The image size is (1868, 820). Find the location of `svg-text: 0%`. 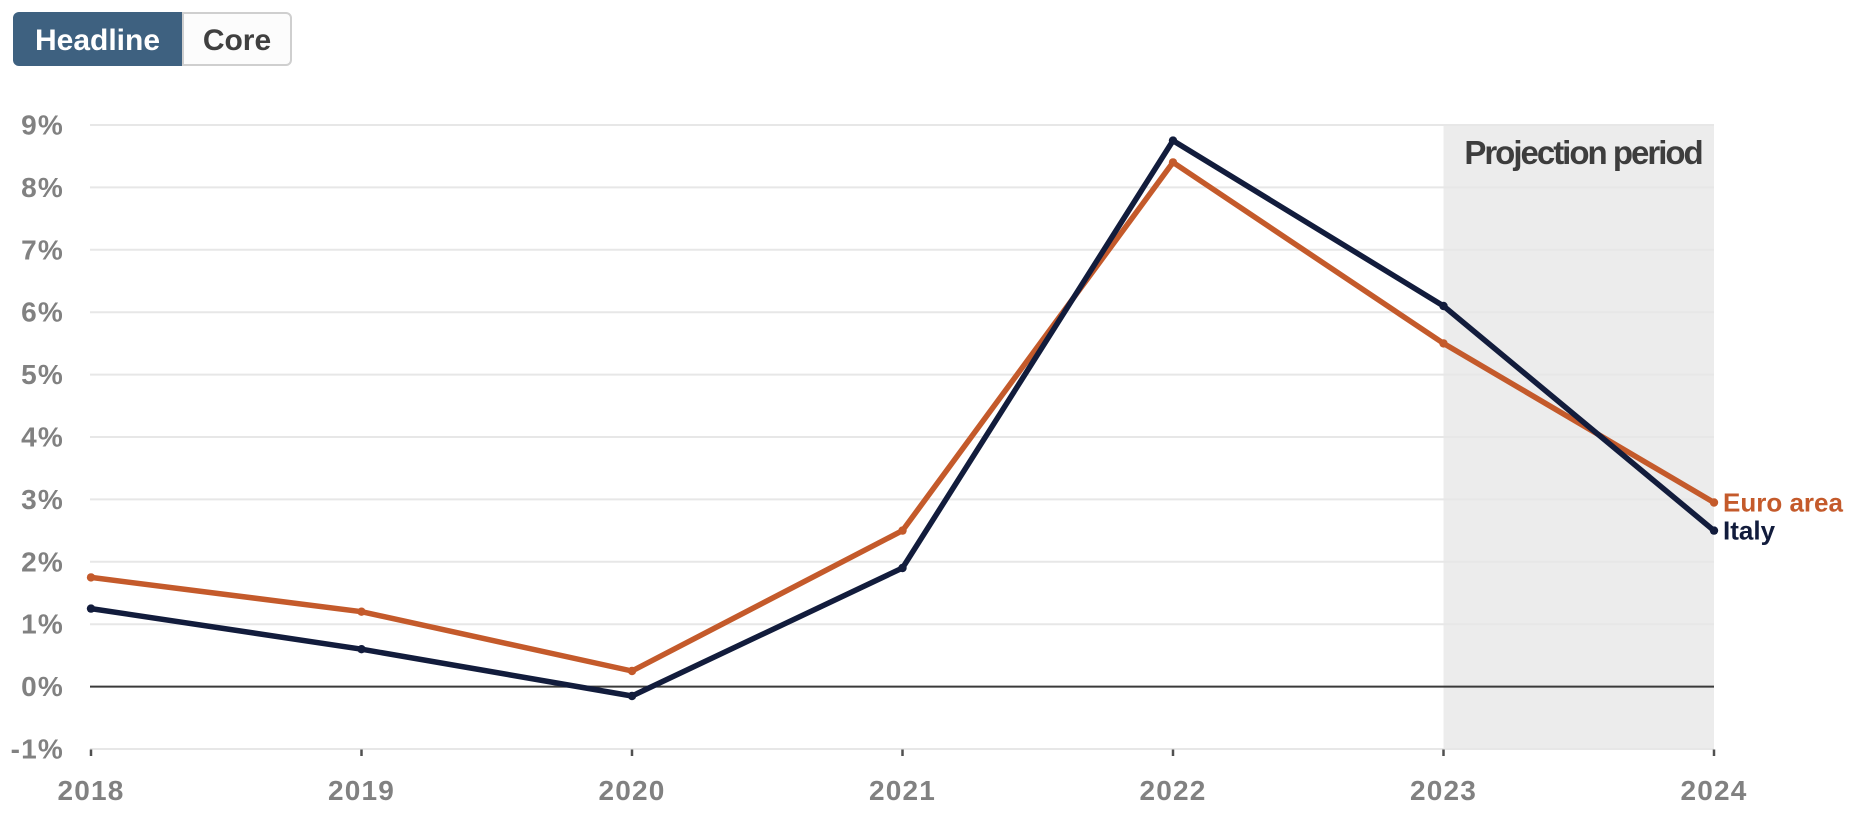

svg-text: 0% is located at coordinates (42, 686).